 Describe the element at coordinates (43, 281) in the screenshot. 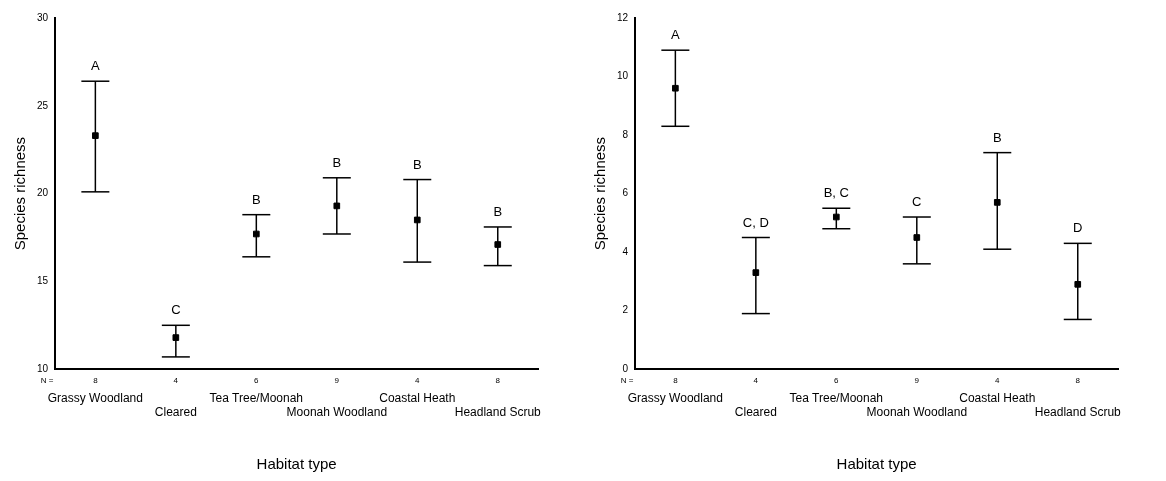

I see `y-tick-label: 15` at that location.